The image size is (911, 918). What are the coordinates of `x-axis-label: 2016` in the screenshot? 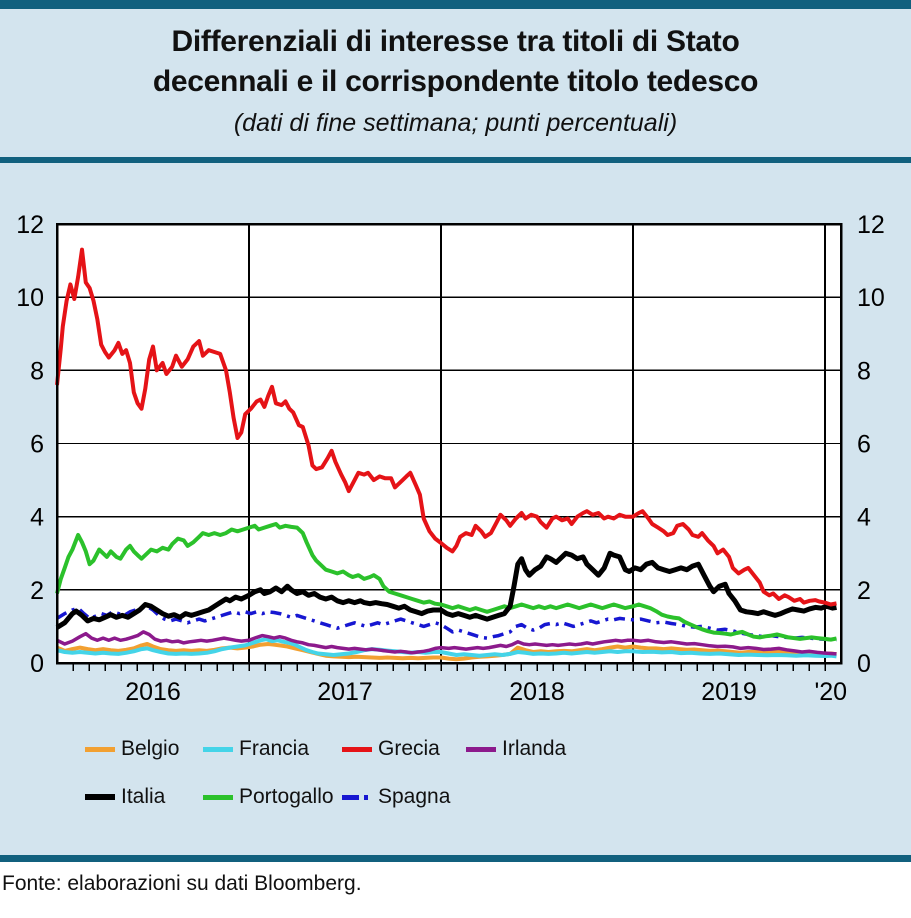 It's located at (153, 692).